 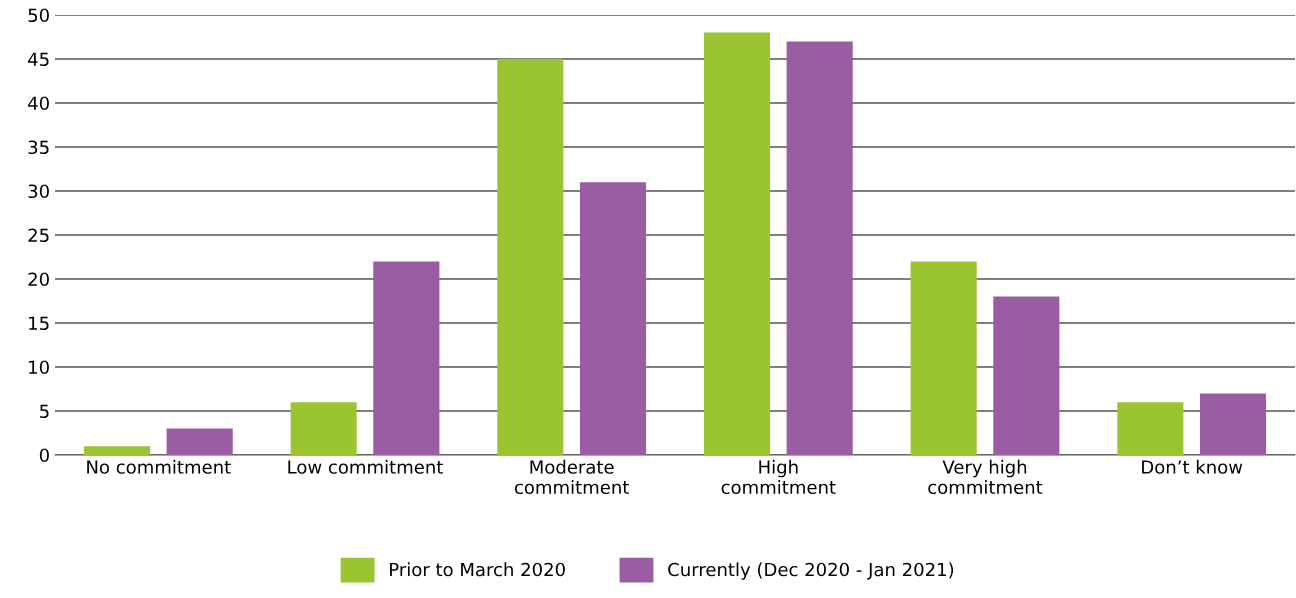 What do you see at coordinates (477, 569) in the screenshot?
I see `legend-label: Prior to March 2020` at bounding box center [477, 569].